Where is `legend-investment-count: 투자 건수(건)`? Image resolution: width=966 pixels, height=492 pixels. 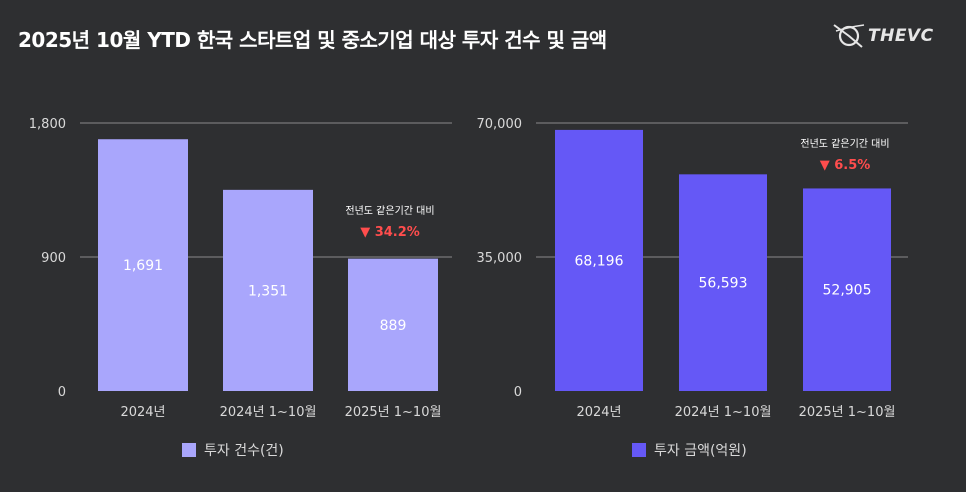 legend-investment-count: 투자 건수(건) is located at coordinates (233, 450).